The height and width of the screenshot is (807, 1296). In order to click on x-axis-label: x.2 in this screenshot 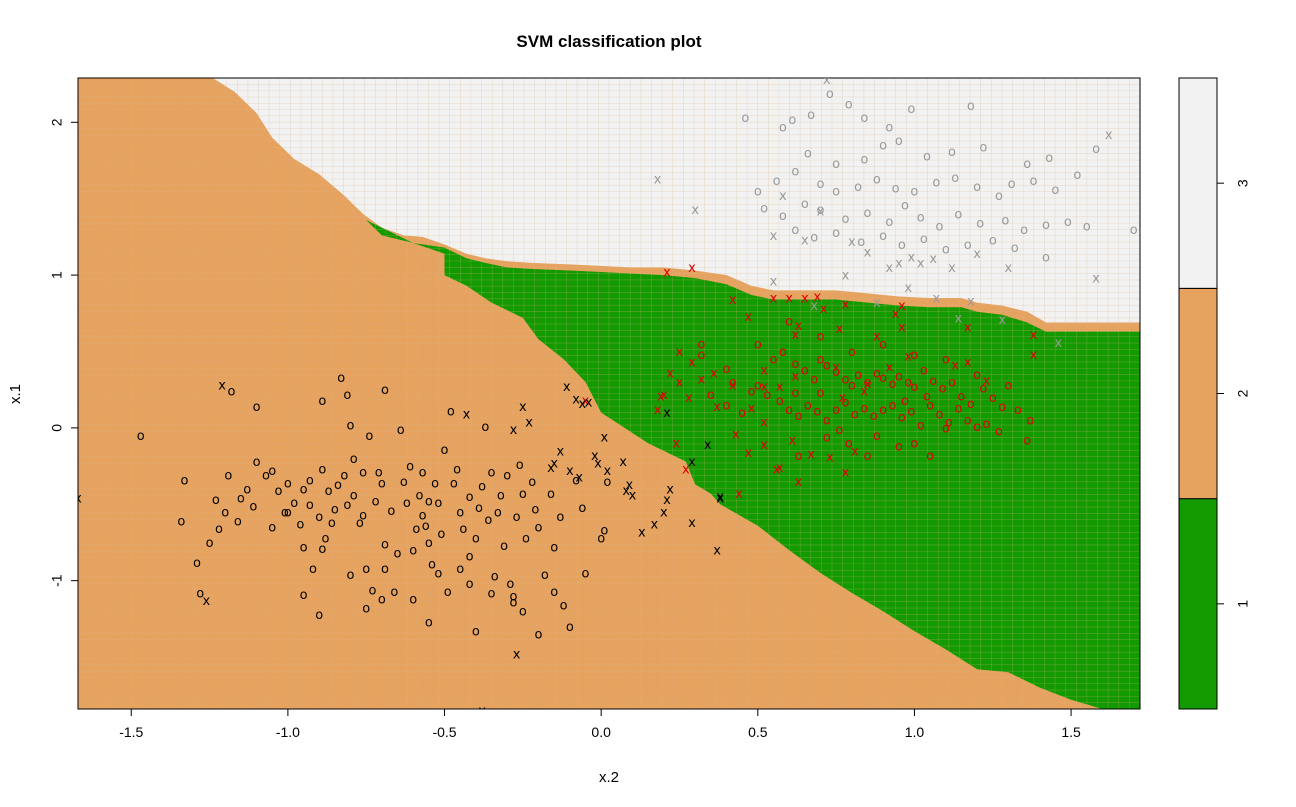, I will do `click(609, 777)`.